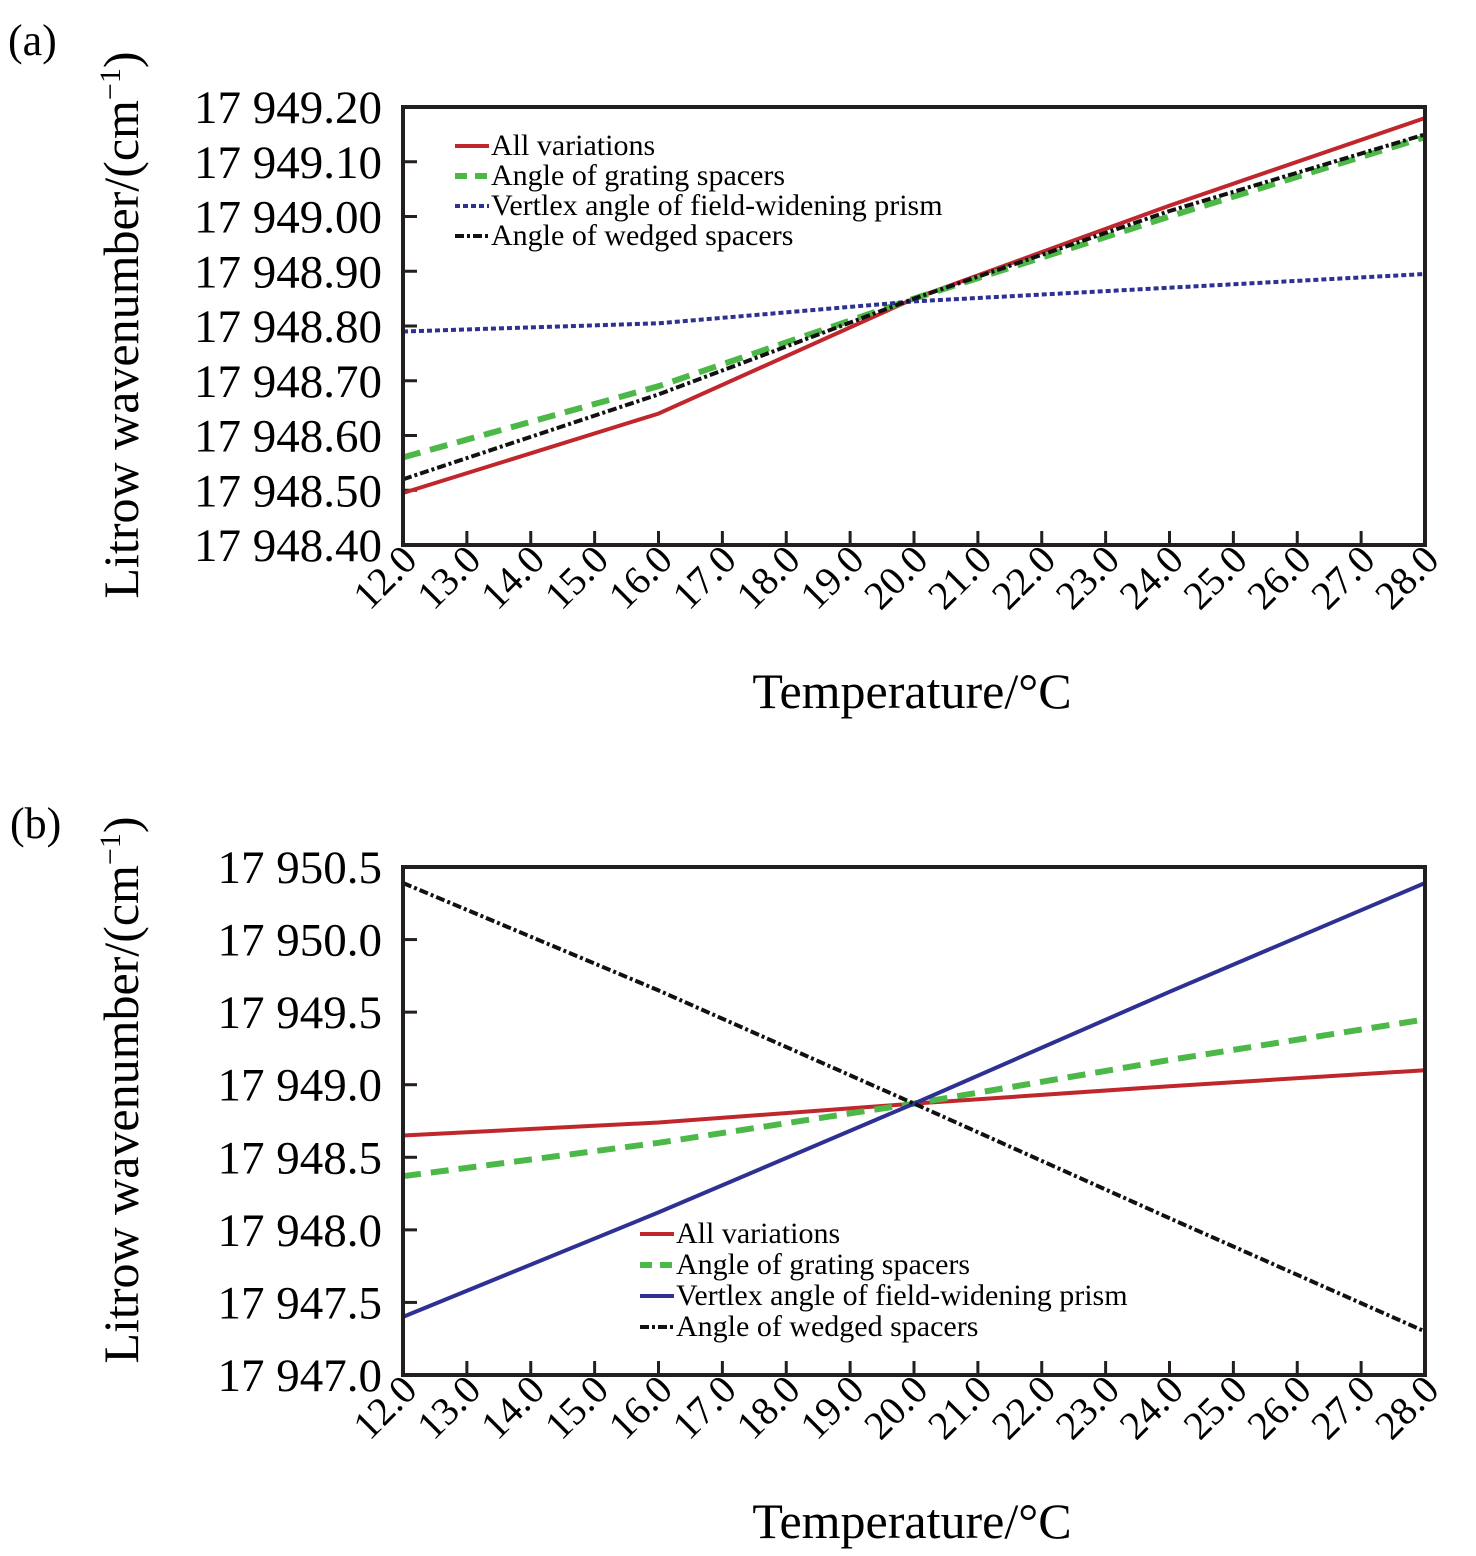  What do you see at coordinates (288, 218) in the screenshot?
I see `y-tick-label: 17 949.00` at bounding box center [288, 218].